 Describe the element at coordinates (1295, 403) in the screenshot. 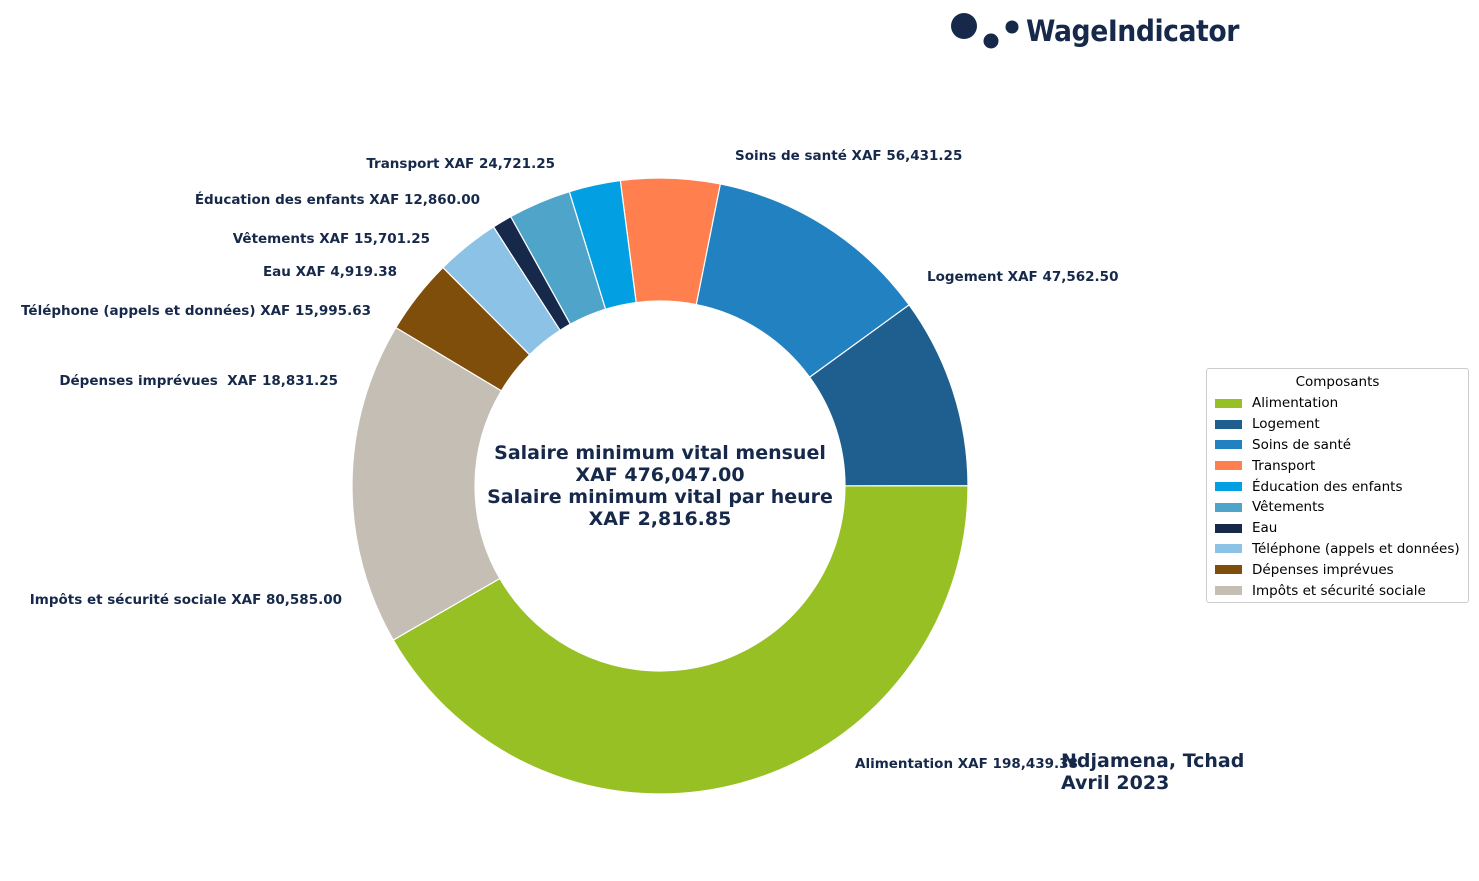

I see `legend-label: Alimentation` at that location.